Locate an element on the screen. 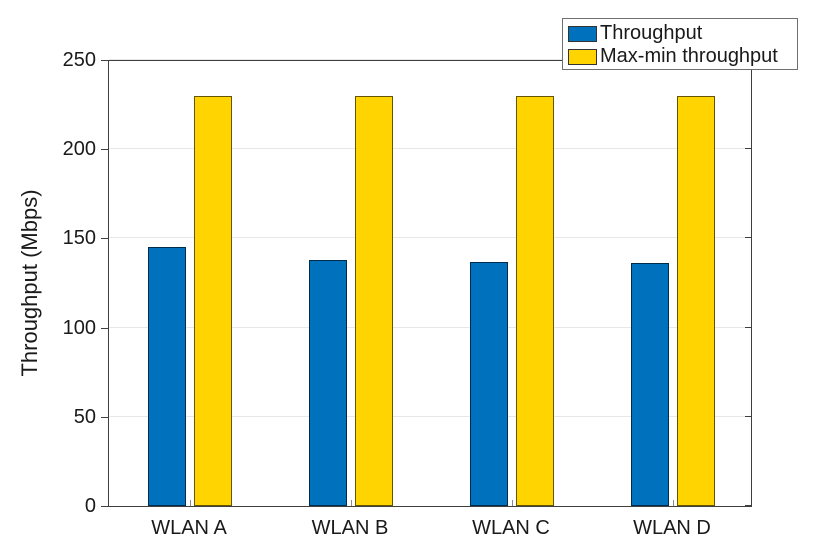  legend-item-throughput: Throughput is located at coordinates (682, 33).